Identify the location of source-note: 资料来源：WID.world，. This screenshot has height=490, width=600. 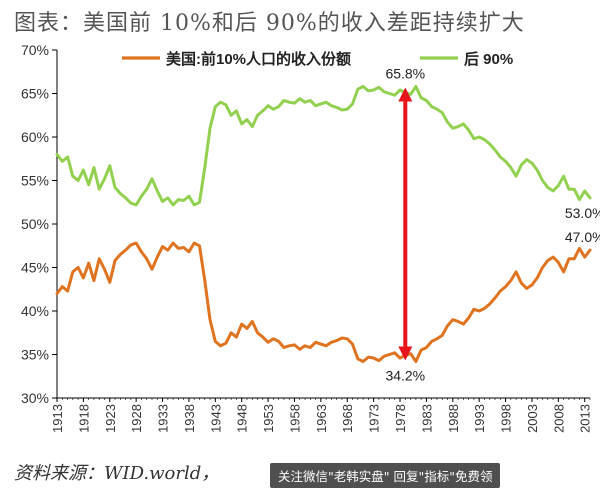
(117, 473).